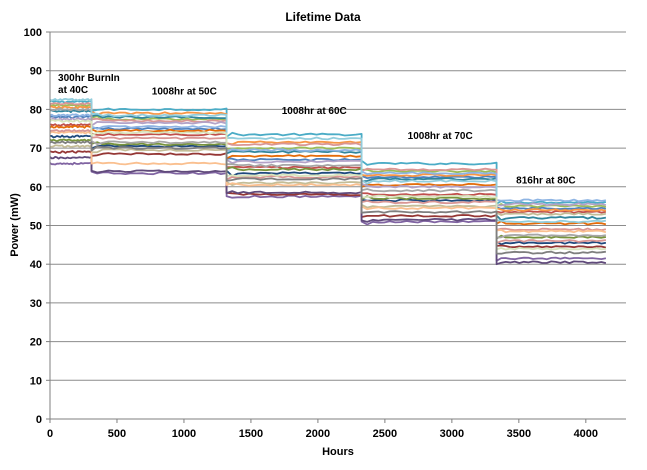 This screenshot has height=470, width=647. Describe the element at coordinates (519, 434) in the screenshot. I see `x-tick-label: 3500` at that location.